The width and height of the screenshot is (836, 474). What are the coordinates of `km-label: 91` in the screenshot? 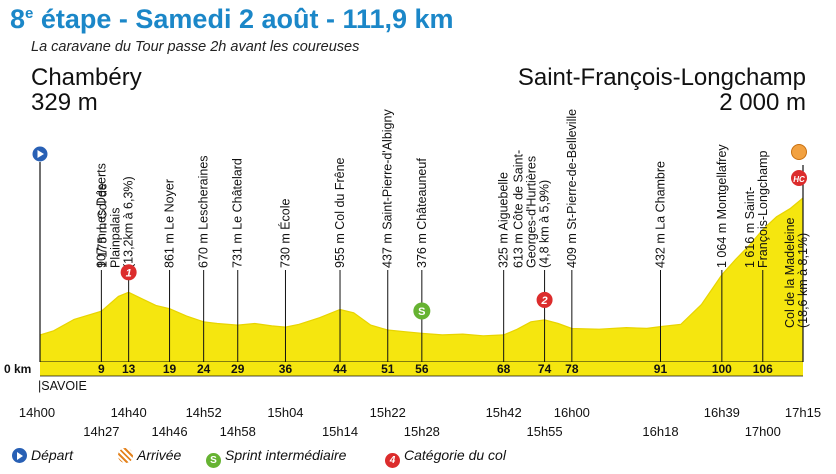 It's located at (661, 369).